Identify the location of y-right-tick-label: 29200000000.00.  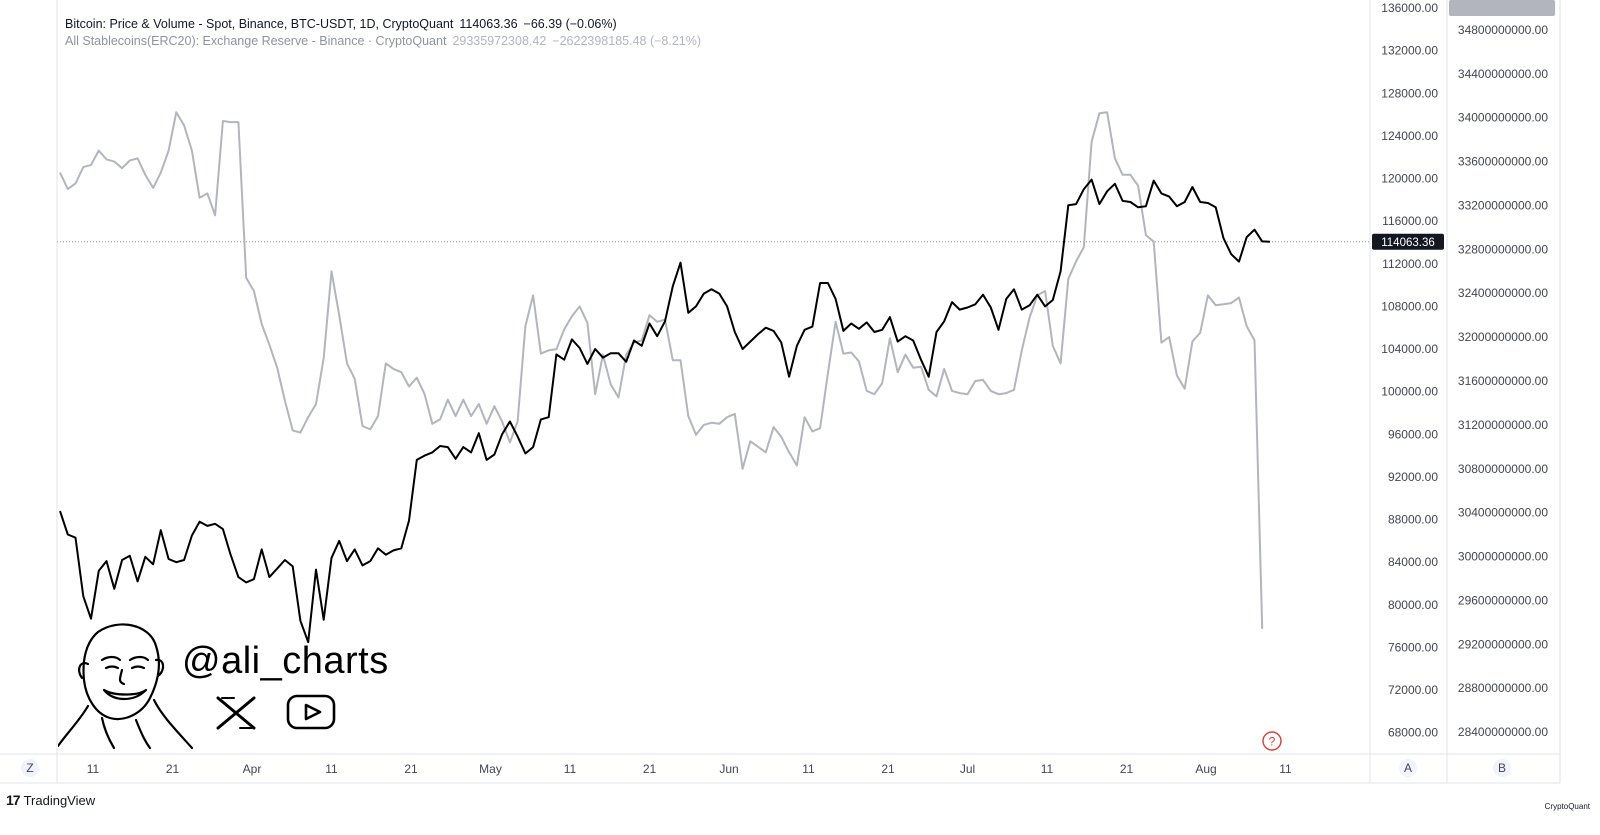
(1503, 644).